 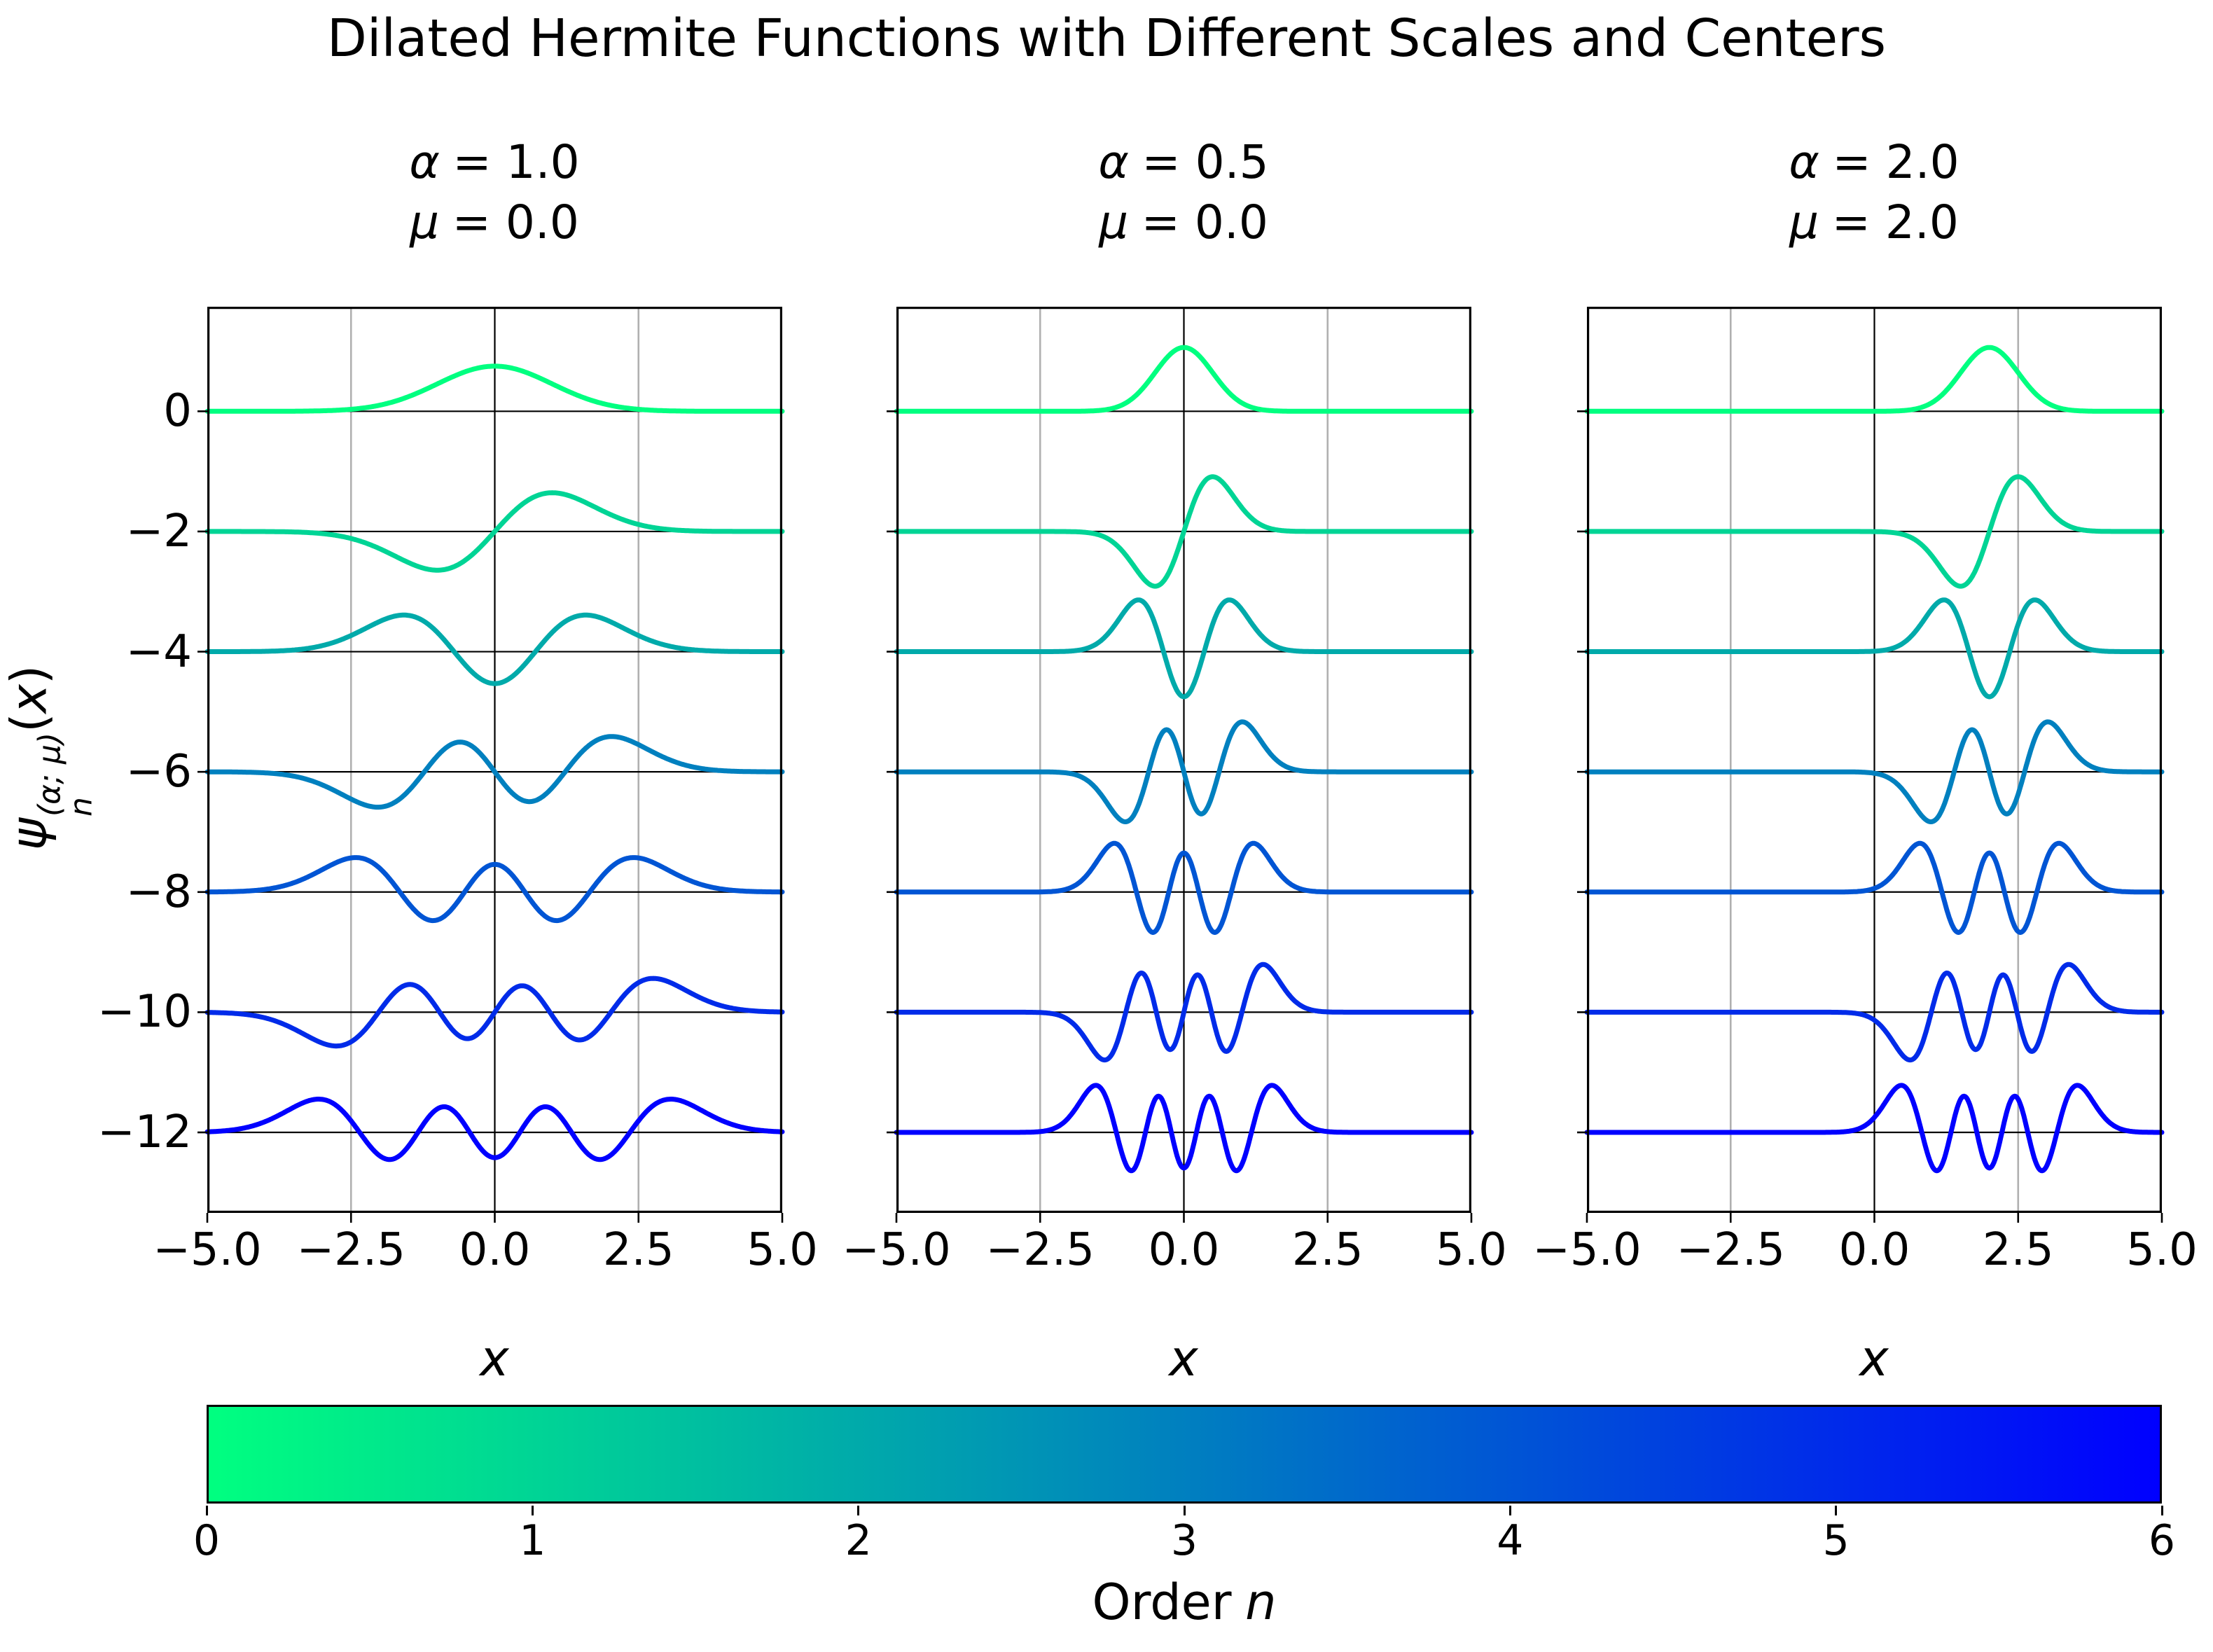 What do you see at coordinates (81, 807) in the screenshot?
I see `ylabel-subscript: n` at bounding box center [81, 807].